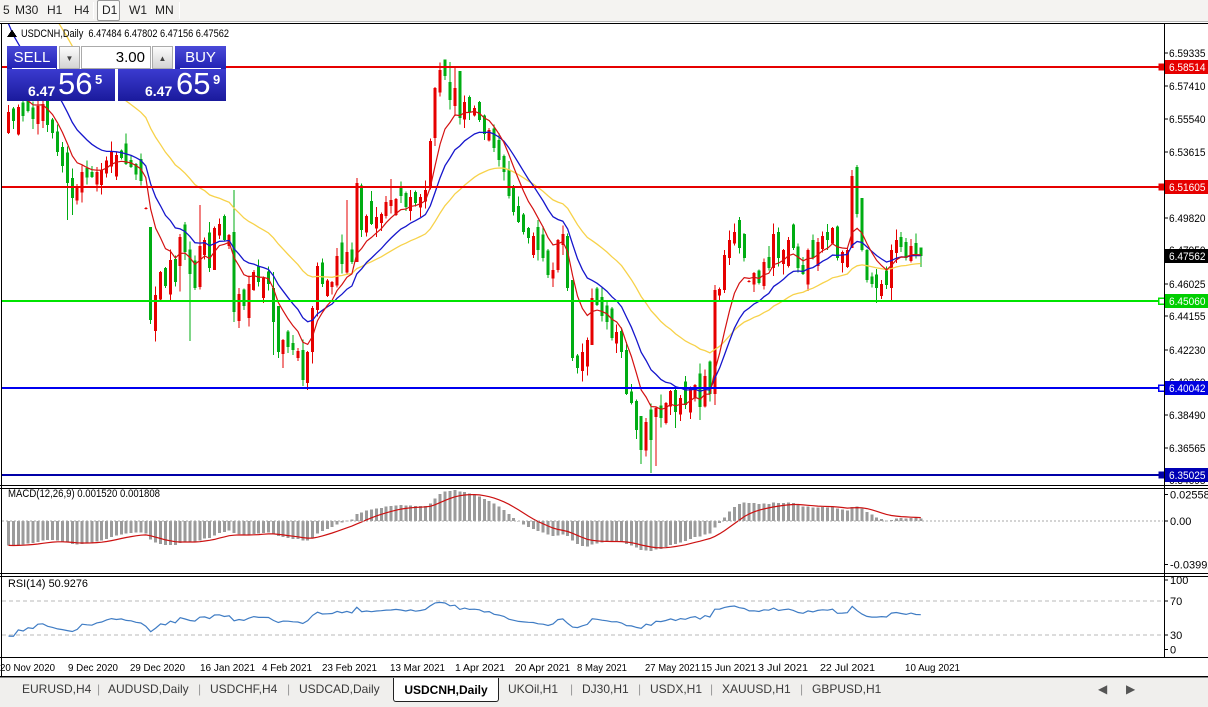 This screenshot has width=1208, height=707. Describe the element at coordinates (1180, 522) in the screenshot. I see `svg-text: 0.00` at that location.